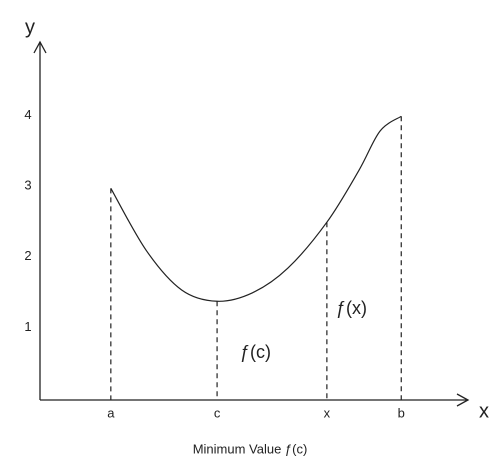  I want to click on caption: Minimum Value ƒ(c), so click(250, 448).